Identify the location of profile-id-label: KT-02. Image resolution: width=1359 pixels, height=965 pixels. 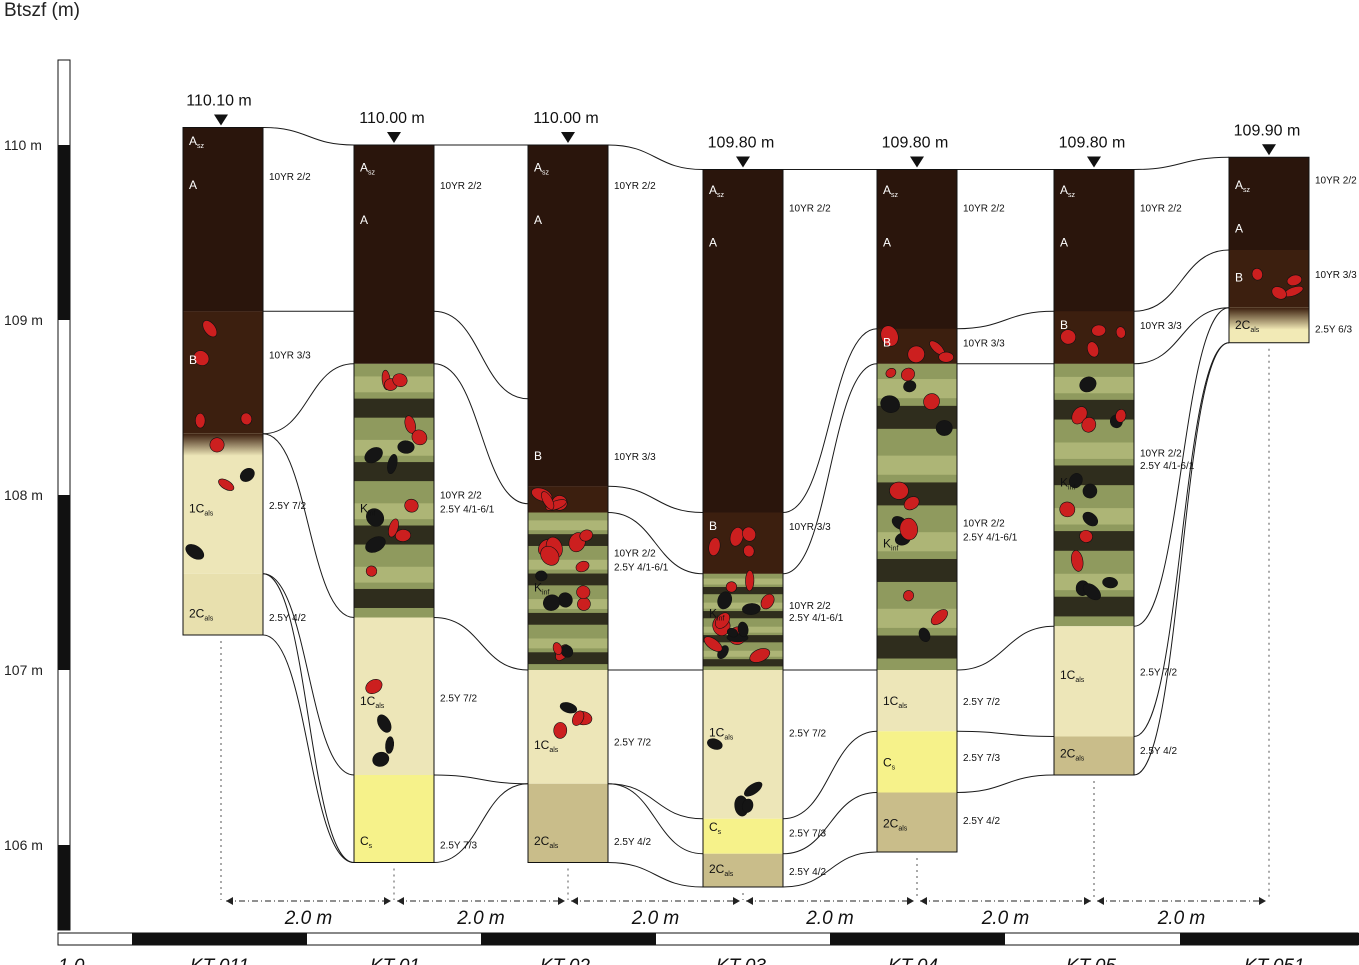
(565, 960).